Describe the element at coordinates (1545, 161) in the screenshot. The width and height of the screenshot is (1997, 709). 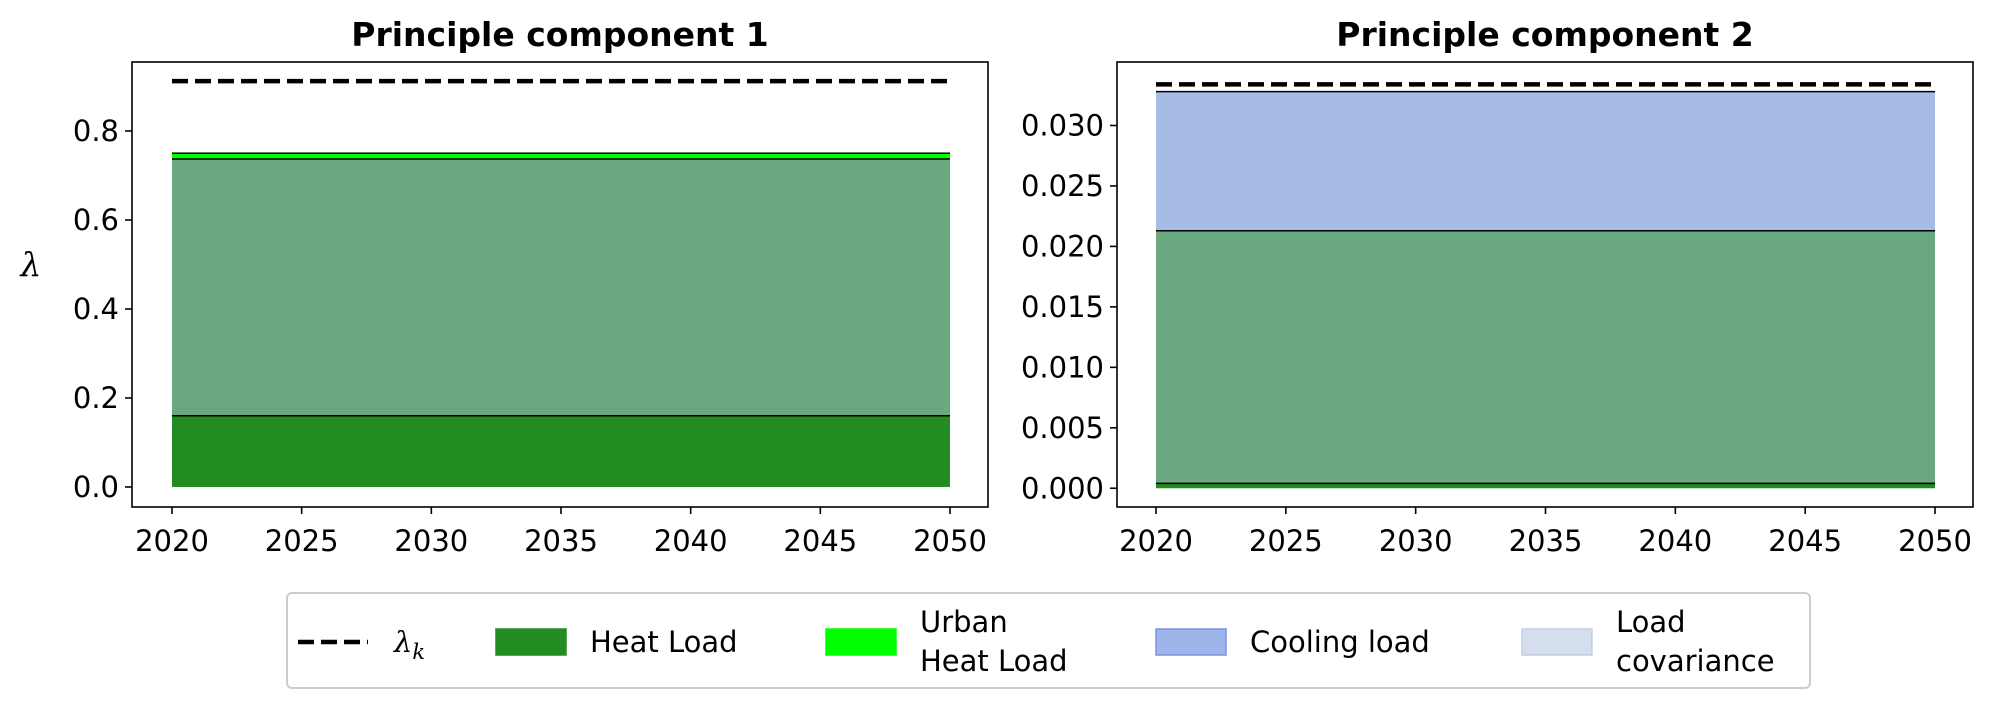
I see `band-cooling-load` at that location.